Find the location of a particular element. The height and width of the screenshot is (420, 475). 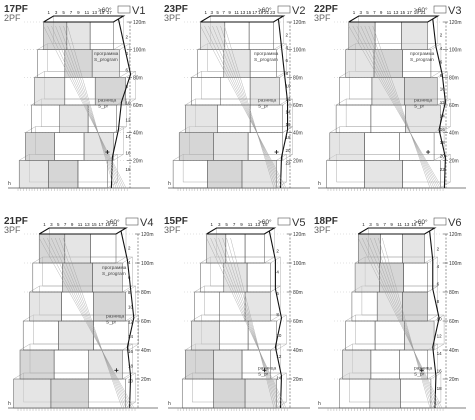

height-label: 80m is located at coordinates (454, 78).